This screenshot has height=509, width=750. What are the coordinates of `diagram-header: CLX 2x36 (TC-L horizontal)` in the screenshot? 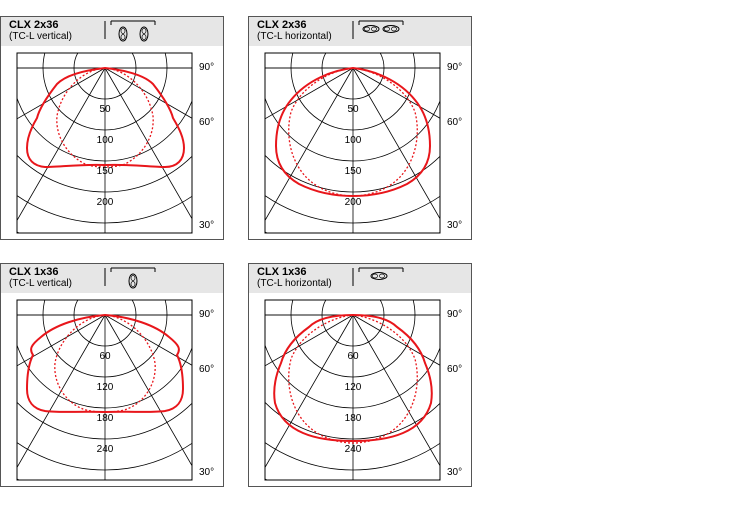 It's located at (360, 31).